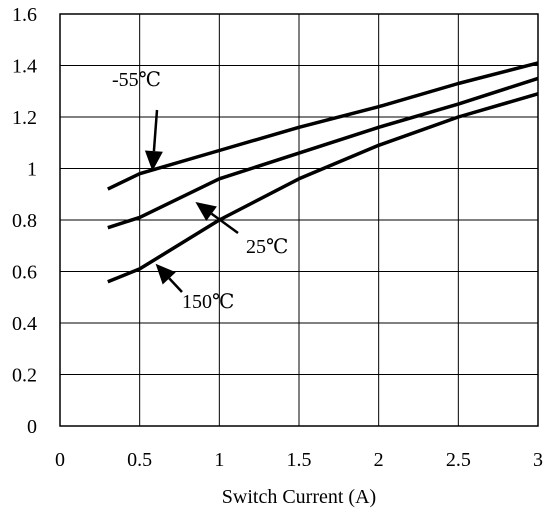 The width and height of the screenshot is (545, 513). Describe the element at coordinates (219, 460) in the screenshot. I see `x-tick-label: 1` at that location.